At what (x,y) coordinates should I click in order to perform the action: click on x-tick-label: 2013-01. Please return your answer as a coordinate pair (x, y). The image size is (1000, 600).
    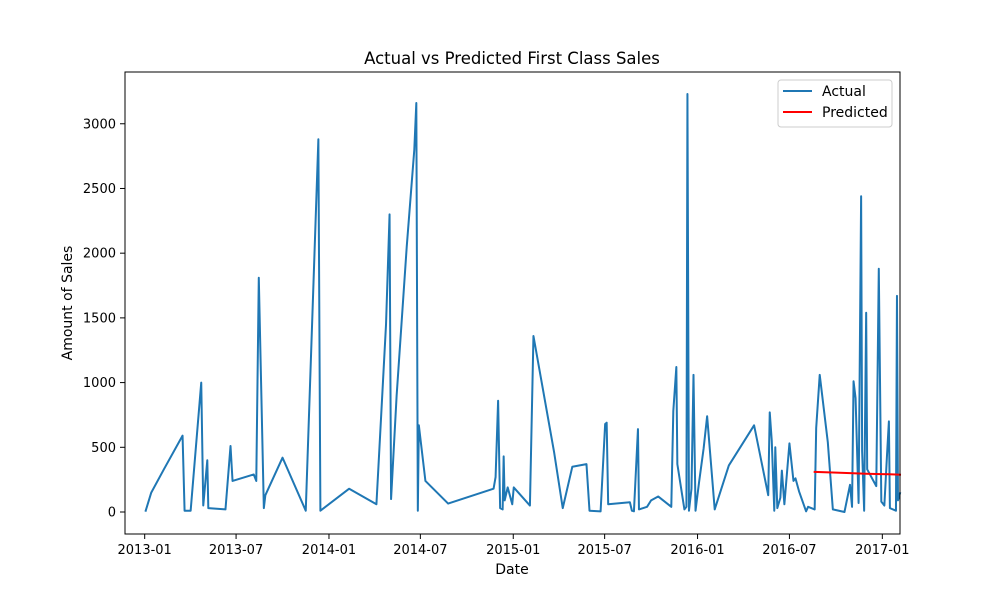
    Looking at the image, I should click on (145, 550).